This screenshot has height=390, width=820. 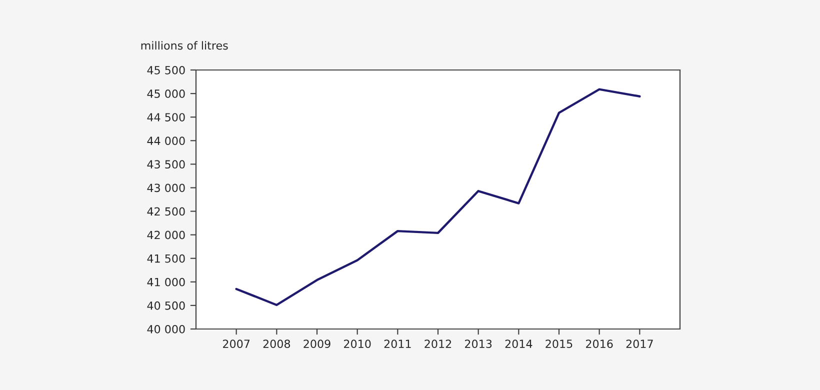 What do you see at coordinates (518, 344) in the screenshot?
I see `x-tick-label: 2014` at bounding box center [518, 344].